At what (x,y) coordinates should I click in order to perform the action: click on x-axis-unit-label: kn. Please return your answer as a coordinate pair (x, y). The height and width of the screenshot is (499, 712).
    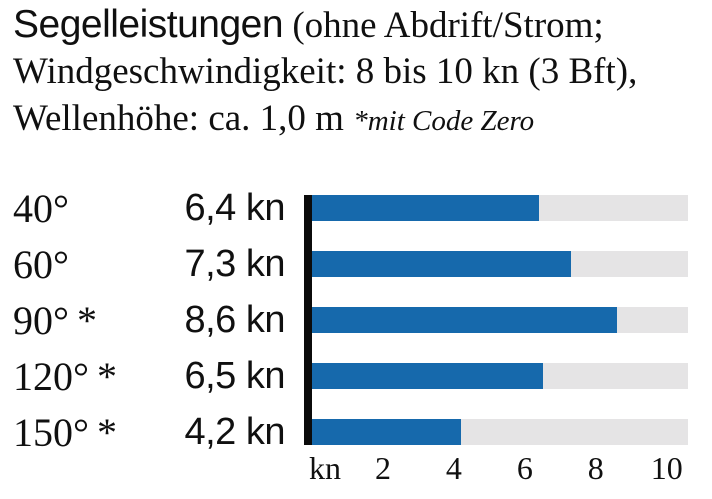
    Looking at the image, I should click on (325, 468).